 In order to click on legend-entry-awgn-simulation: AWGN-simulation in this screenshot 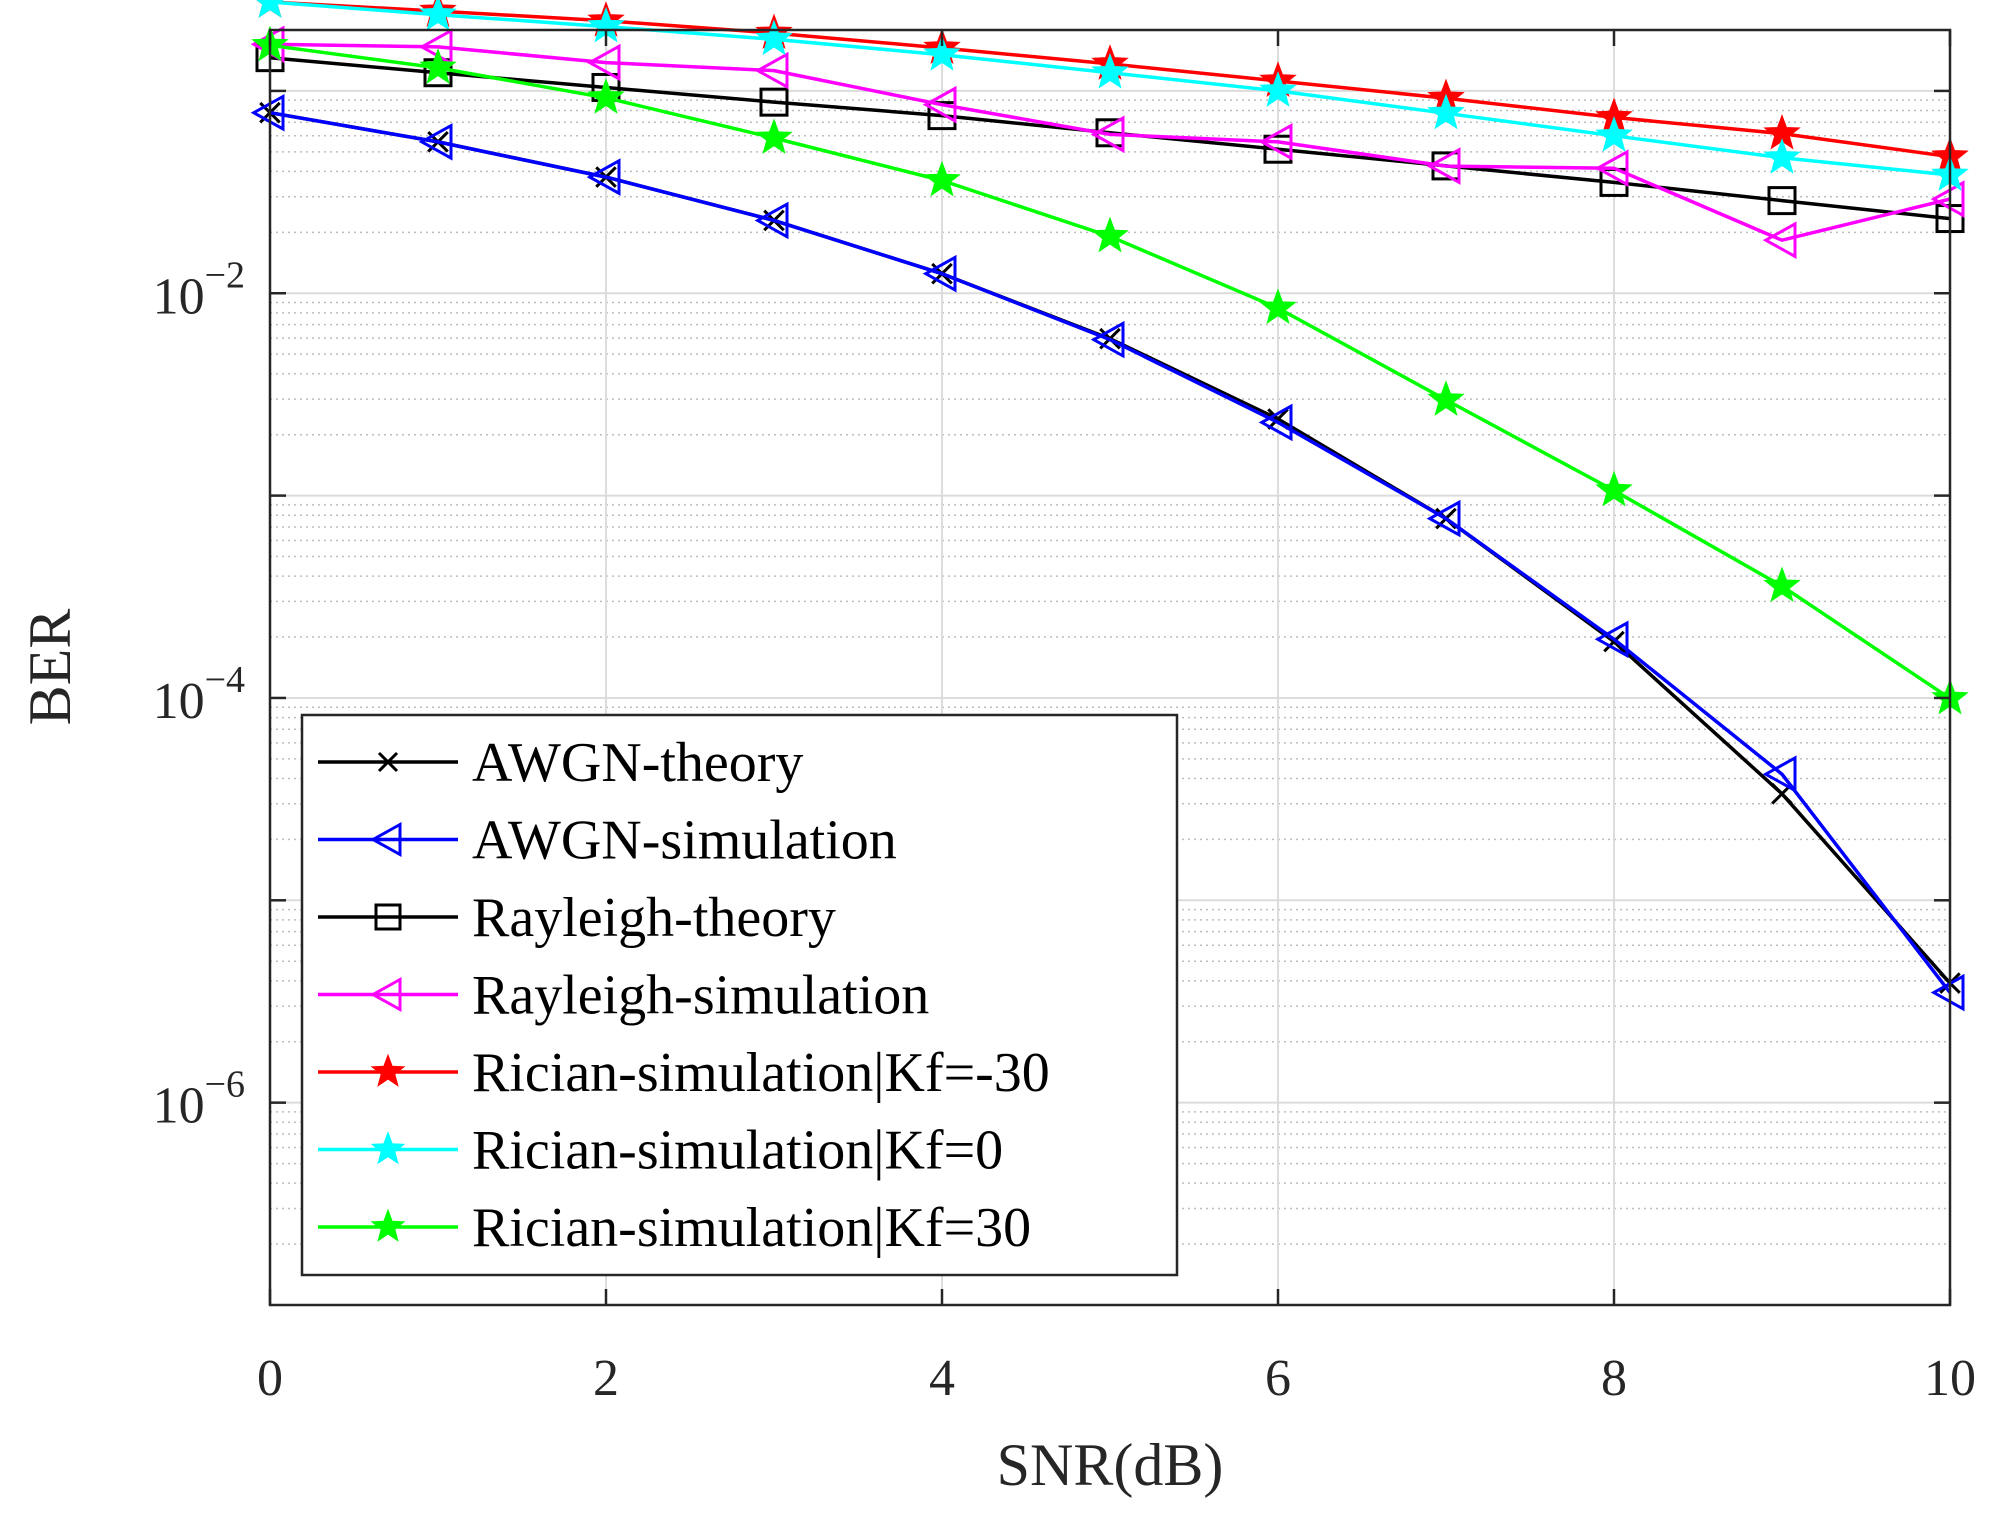, I will do `click(607, 841)`.